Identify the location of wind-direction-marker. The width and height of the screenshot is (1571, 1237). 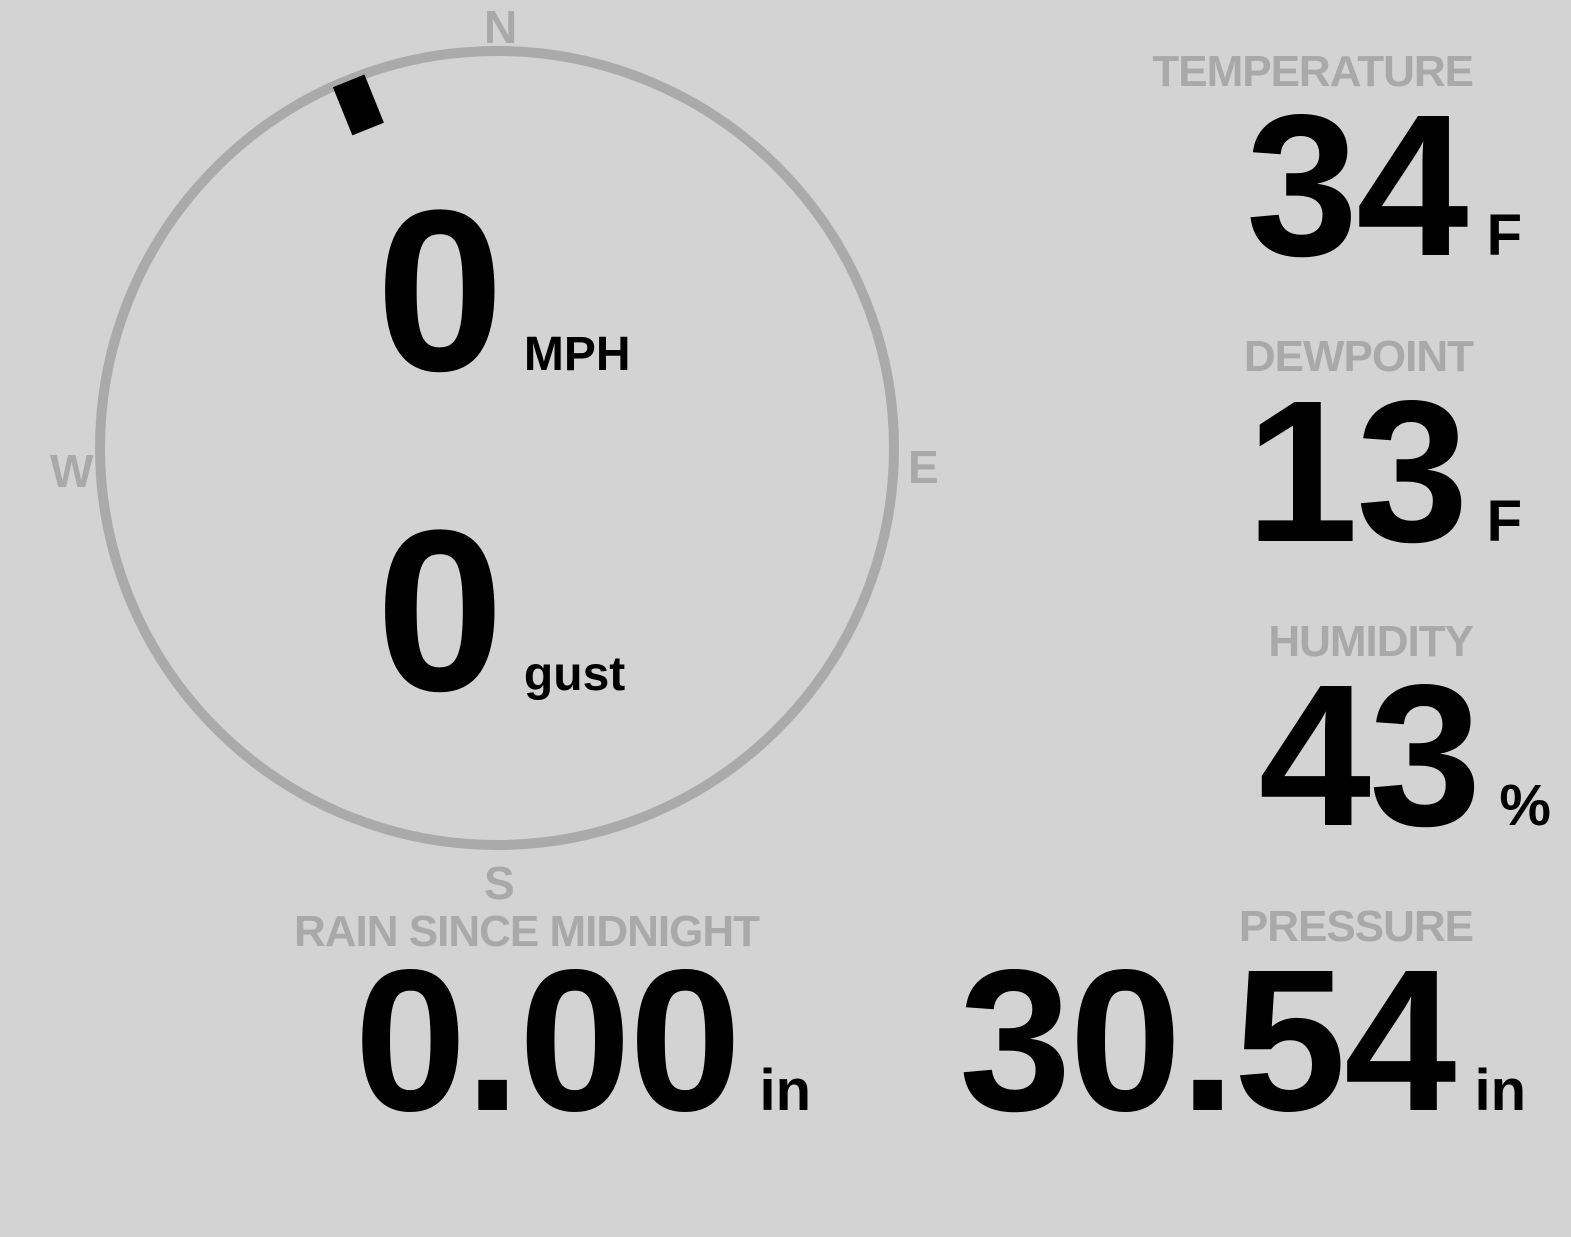
(358, 105).